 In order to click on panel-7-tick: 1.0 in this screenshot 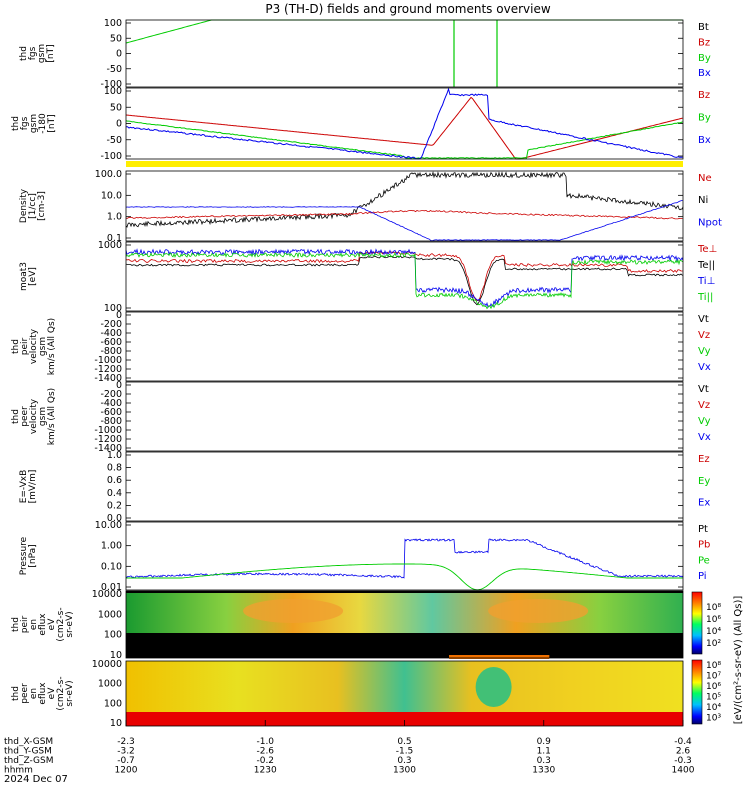, I will do `click(114, 455)`.